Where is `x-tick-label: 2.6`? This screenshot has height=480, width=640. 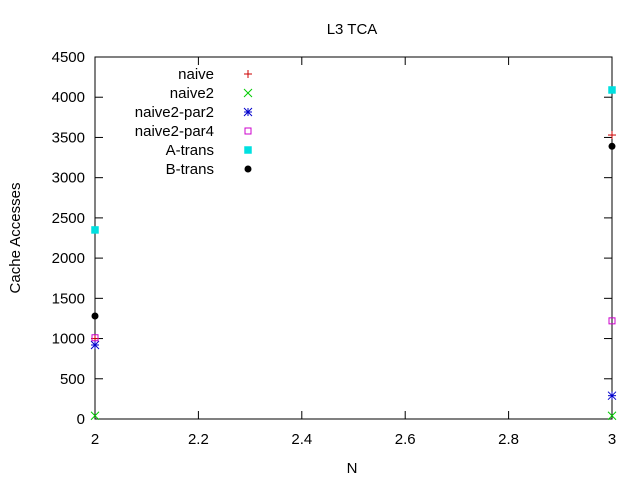 x-tick-label: 2.6 is located at coordinates (405, 439).